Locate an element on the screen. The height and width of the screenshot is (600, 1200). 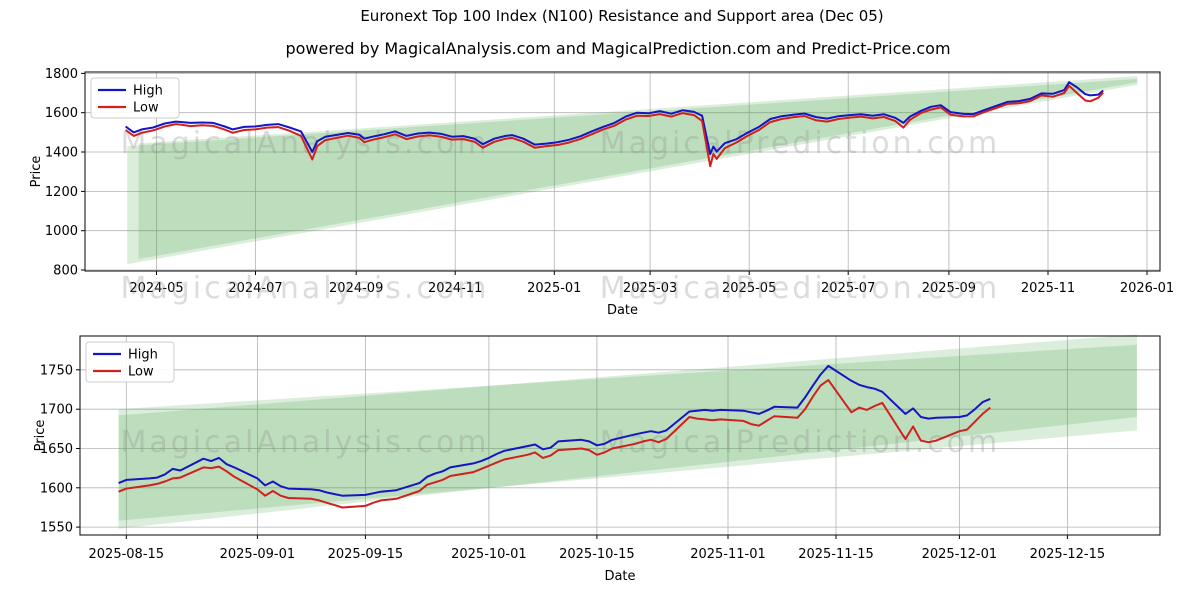
y-tick-label: 1550 is located at coordinates (56, 528).